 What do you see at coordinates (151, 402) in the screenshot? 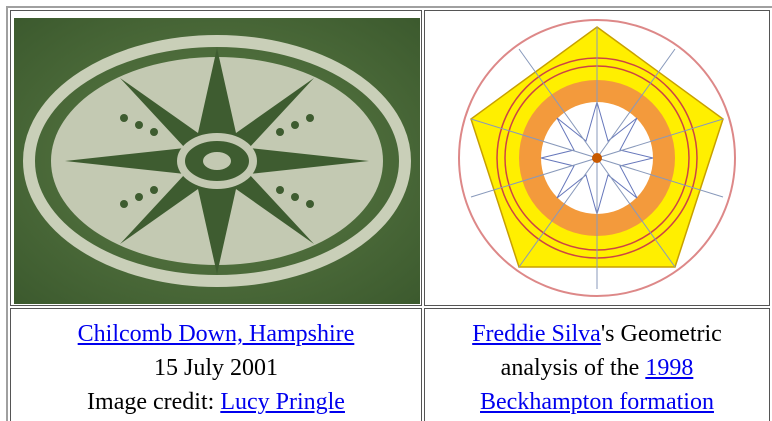
I see `credit-label: Image credit:` at bounding box center [151, 402].